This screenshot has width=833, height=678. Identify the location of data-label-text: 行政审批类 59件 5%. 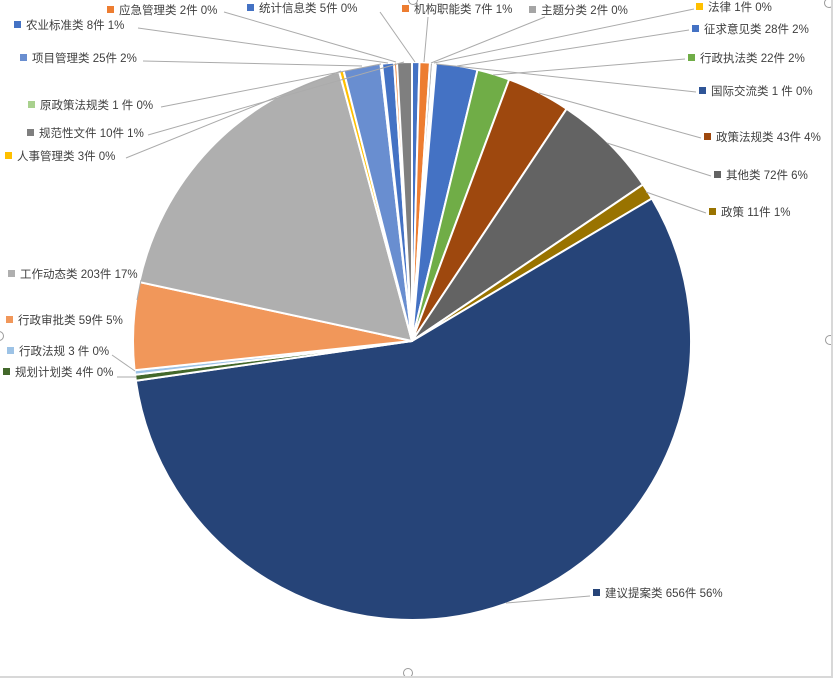
(70, 321).